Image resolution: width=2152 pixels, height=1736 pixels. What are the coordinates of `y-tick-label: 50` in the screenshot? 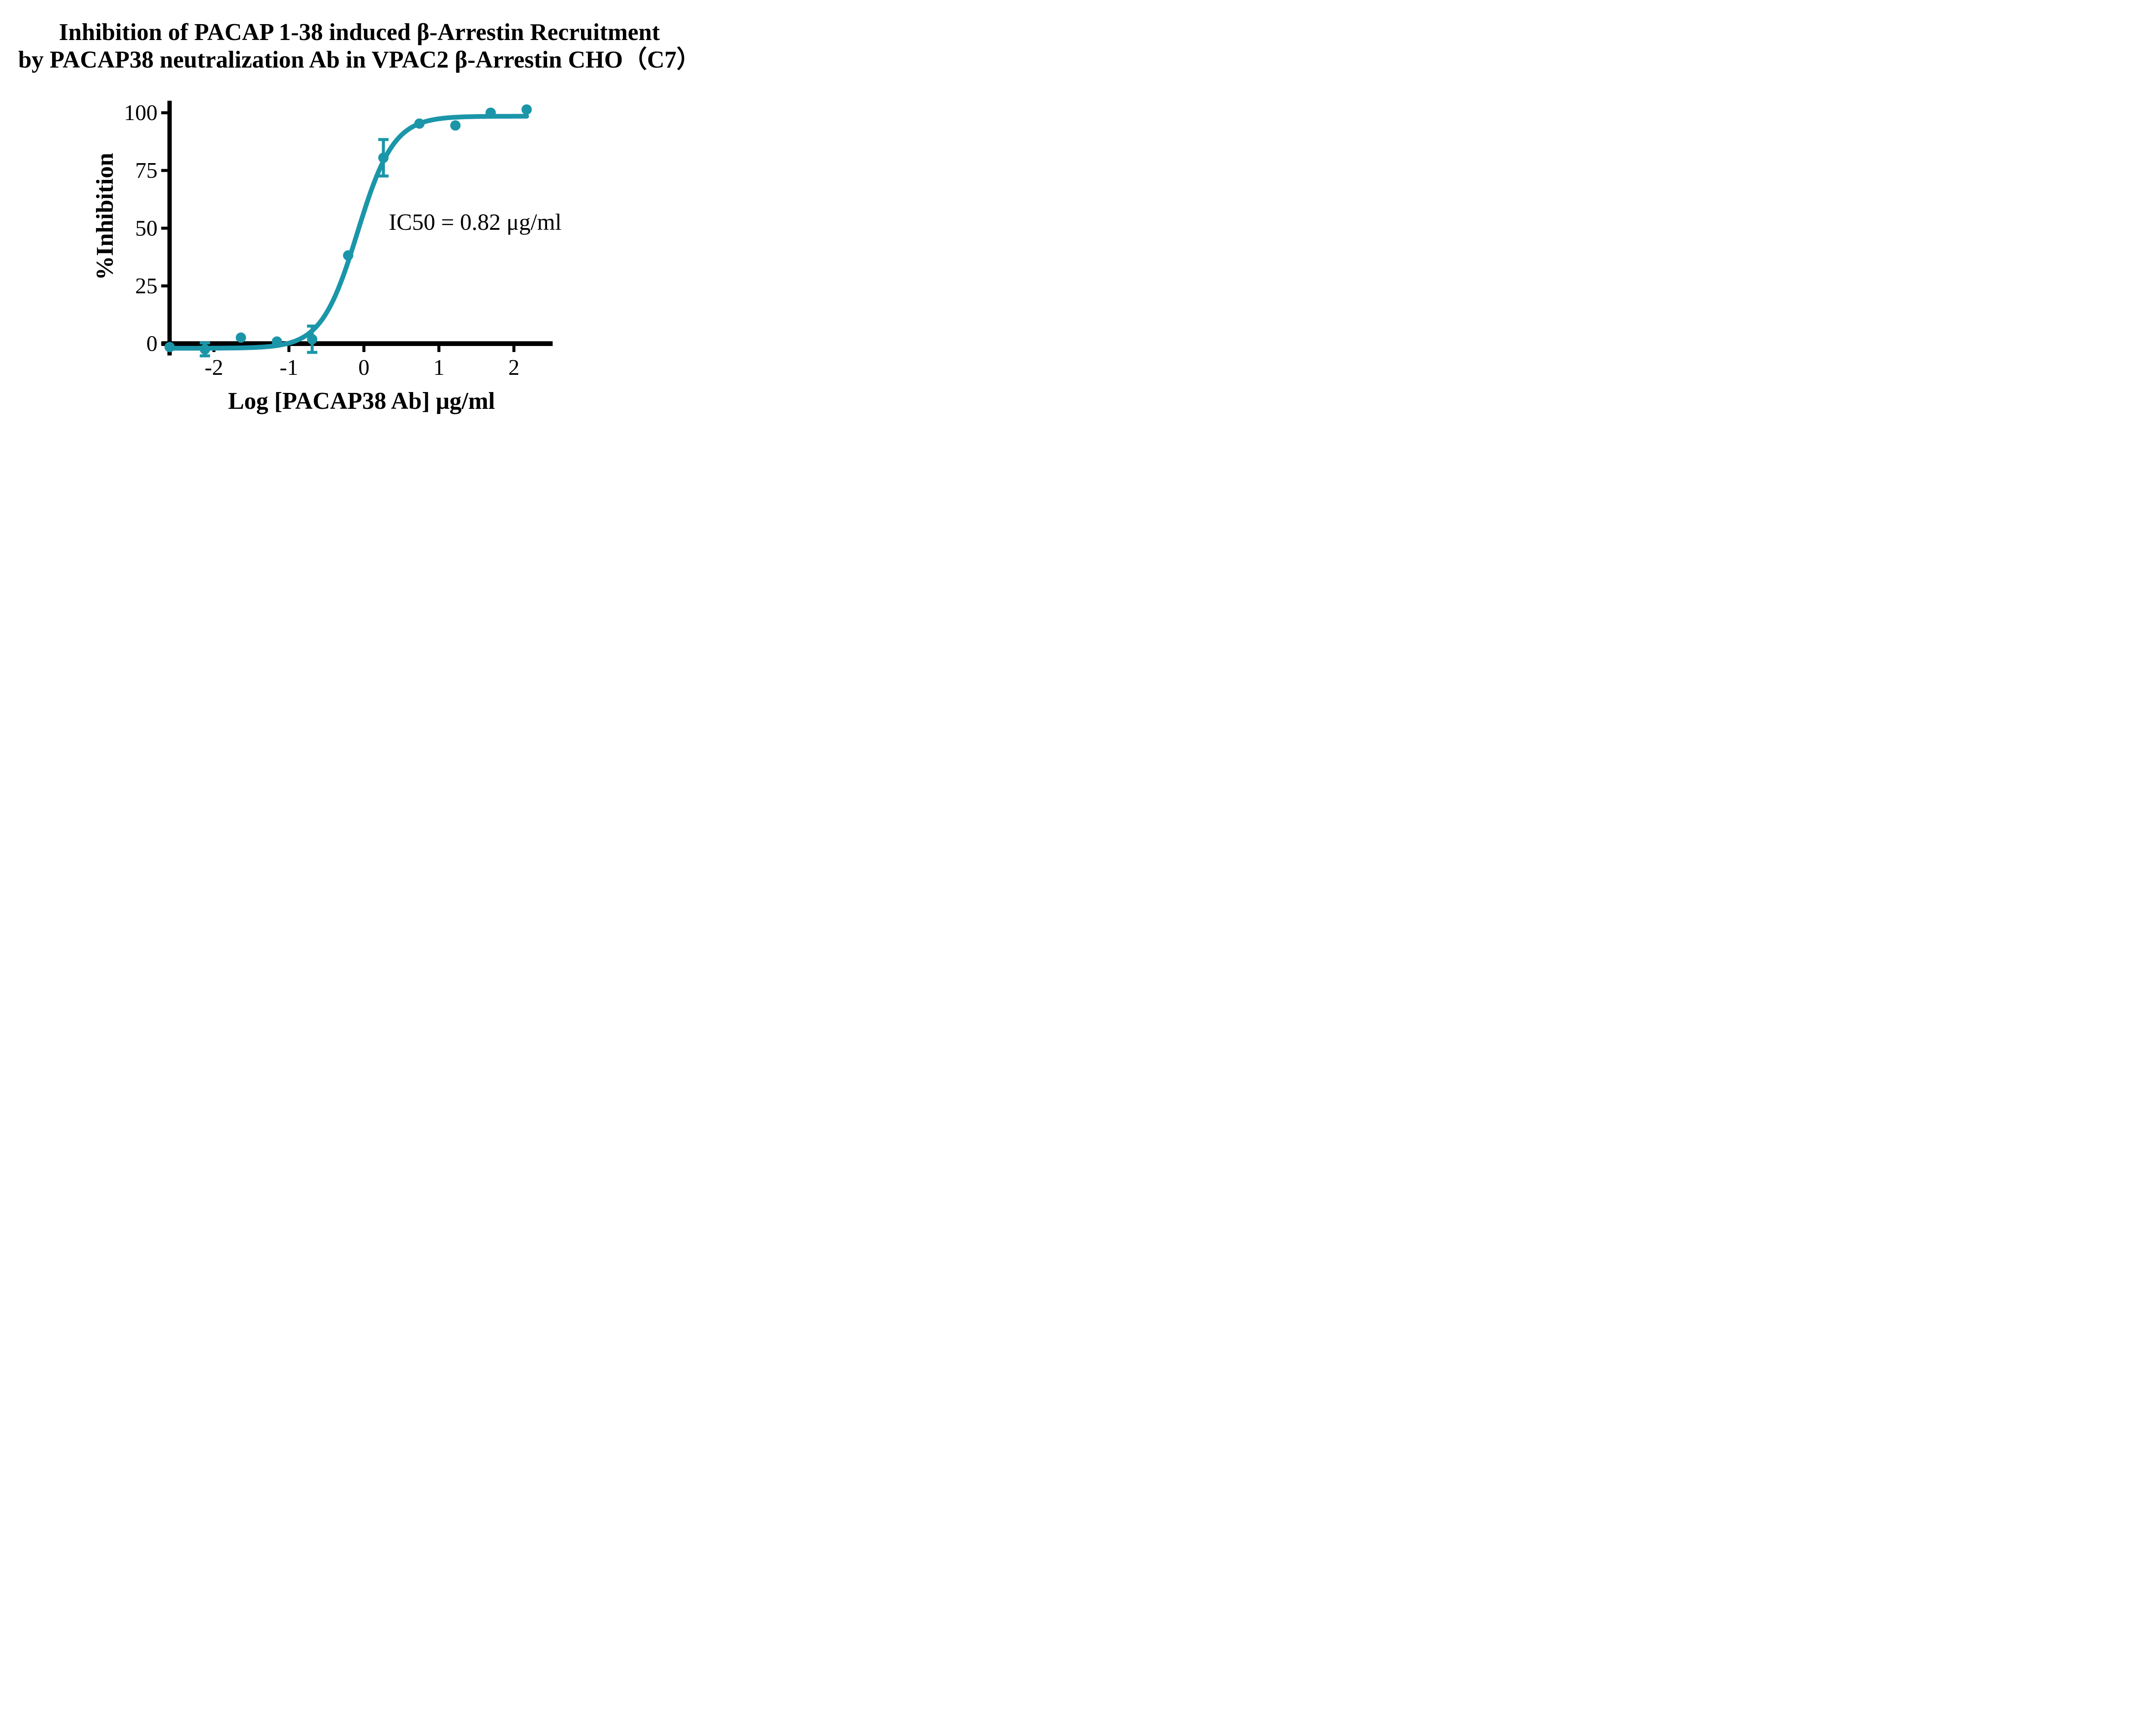 It's located at (146, 228).